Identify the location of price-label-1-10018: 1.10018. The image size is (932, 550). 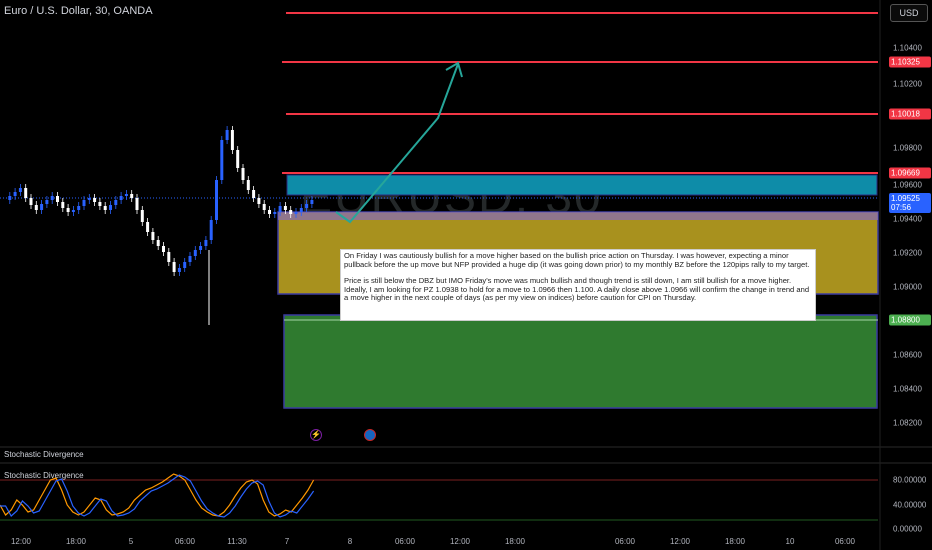
(910, 114).